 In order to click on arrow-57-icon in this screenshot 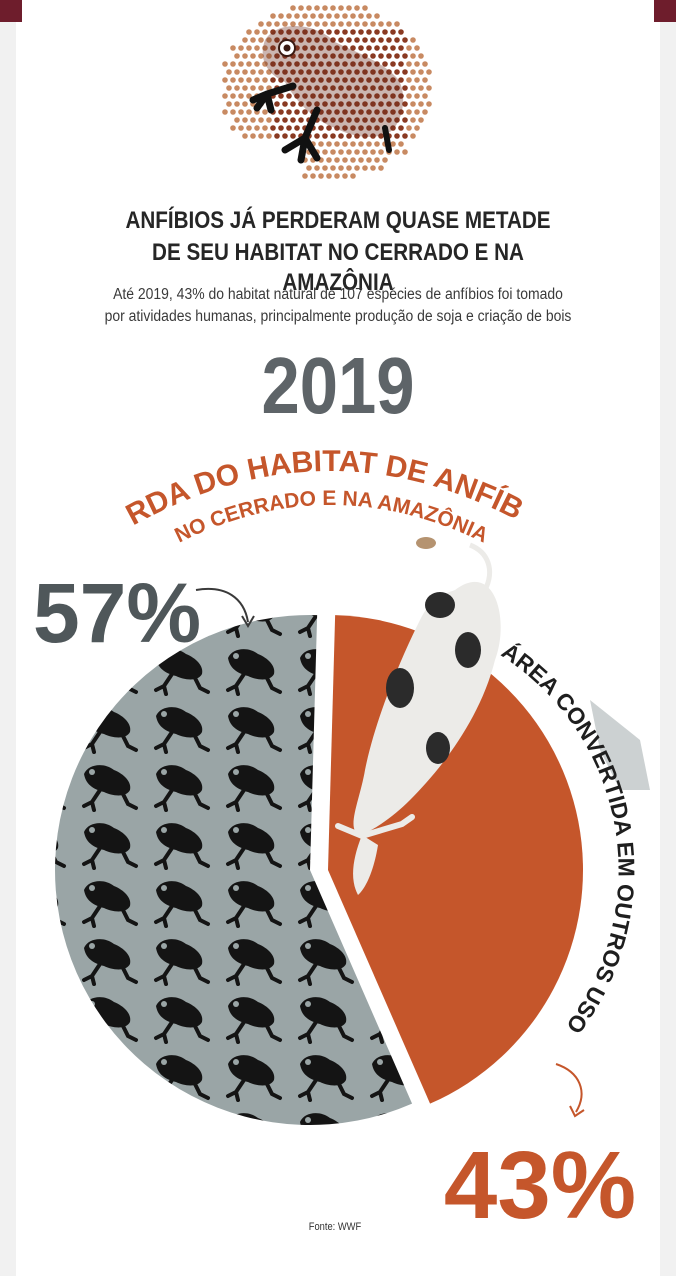, I will do `click(222, 605)`.